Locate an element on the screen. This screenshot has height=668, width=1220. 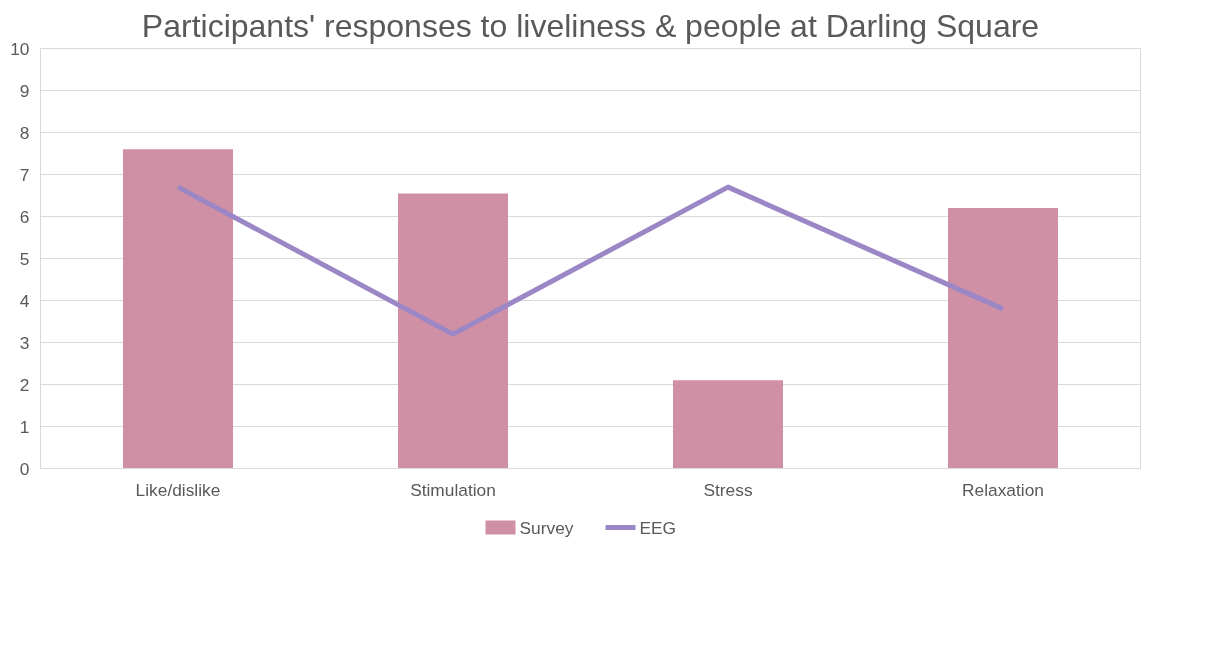
y-tick-label: 8 is located at coordinates (24, 132).